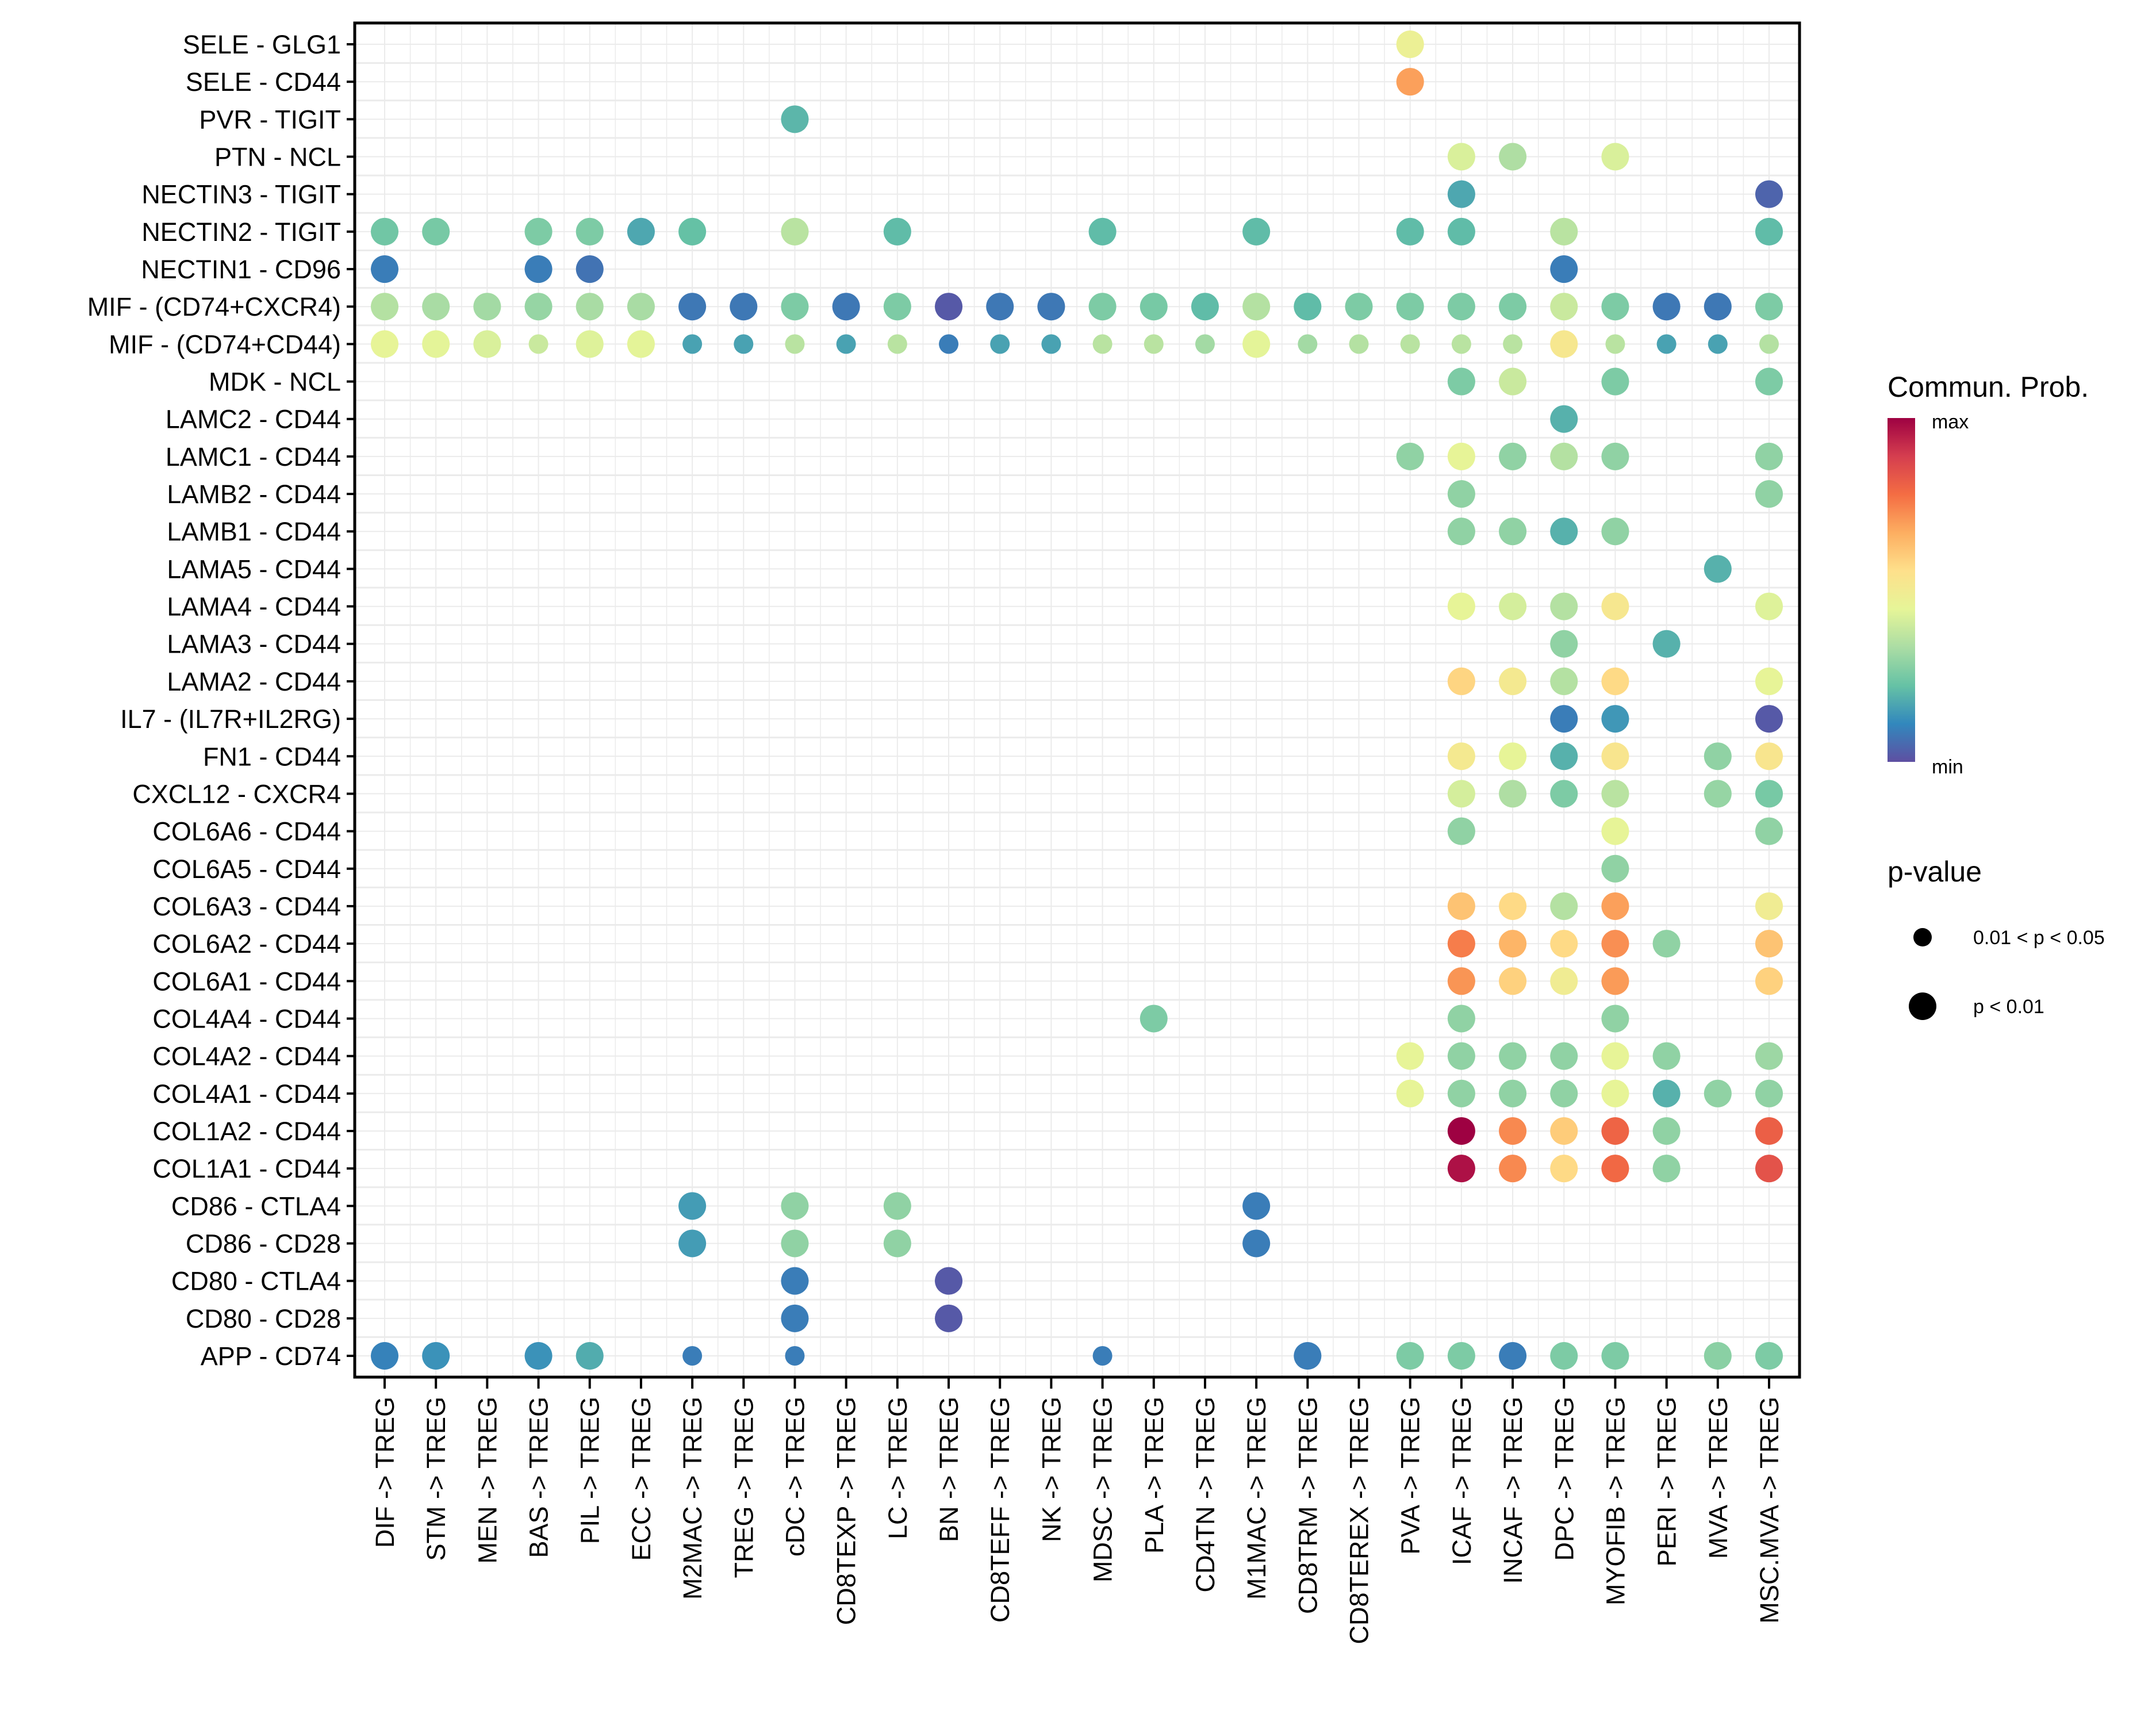 The image size is (2156, 1725). I want to click on x-tick-label: ICAF -> TREG, so click(1461, 1481).